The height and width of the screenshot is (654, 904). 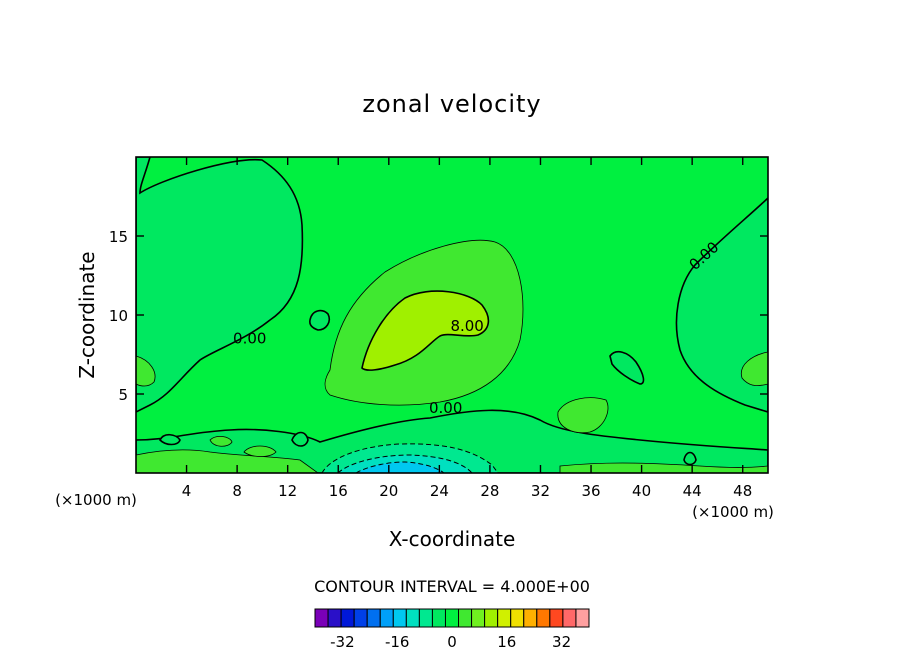 I want to click on lower-low-band, so click(x=452, y=441).